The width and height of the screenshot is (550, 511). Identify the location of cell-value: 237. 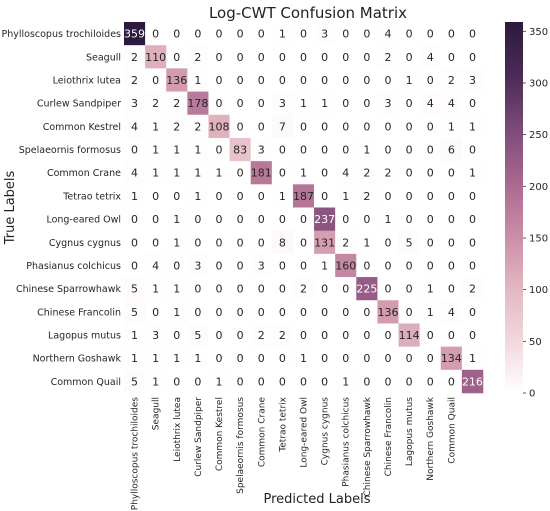
(324, 219).